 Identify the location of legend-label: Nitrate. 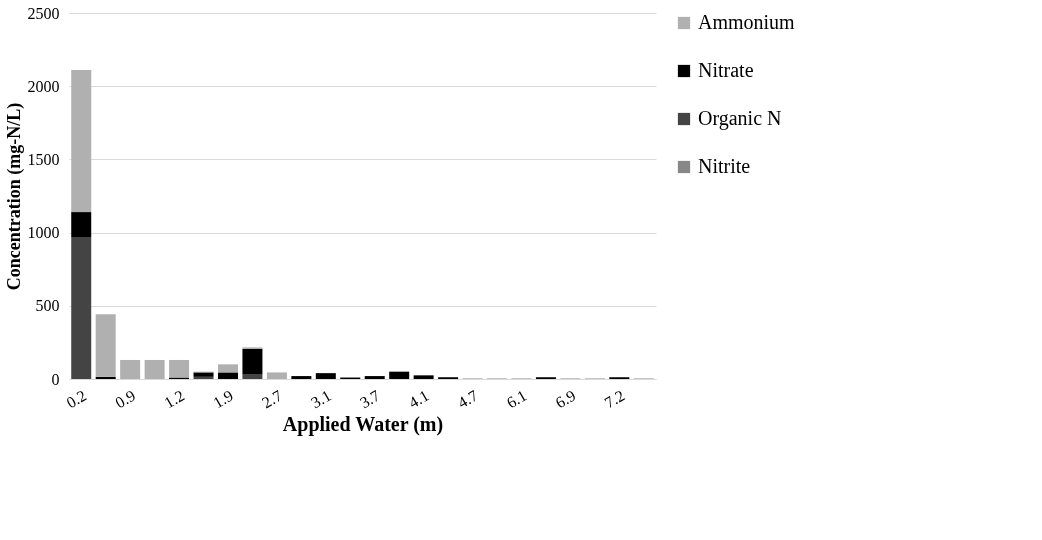
(726, 70).